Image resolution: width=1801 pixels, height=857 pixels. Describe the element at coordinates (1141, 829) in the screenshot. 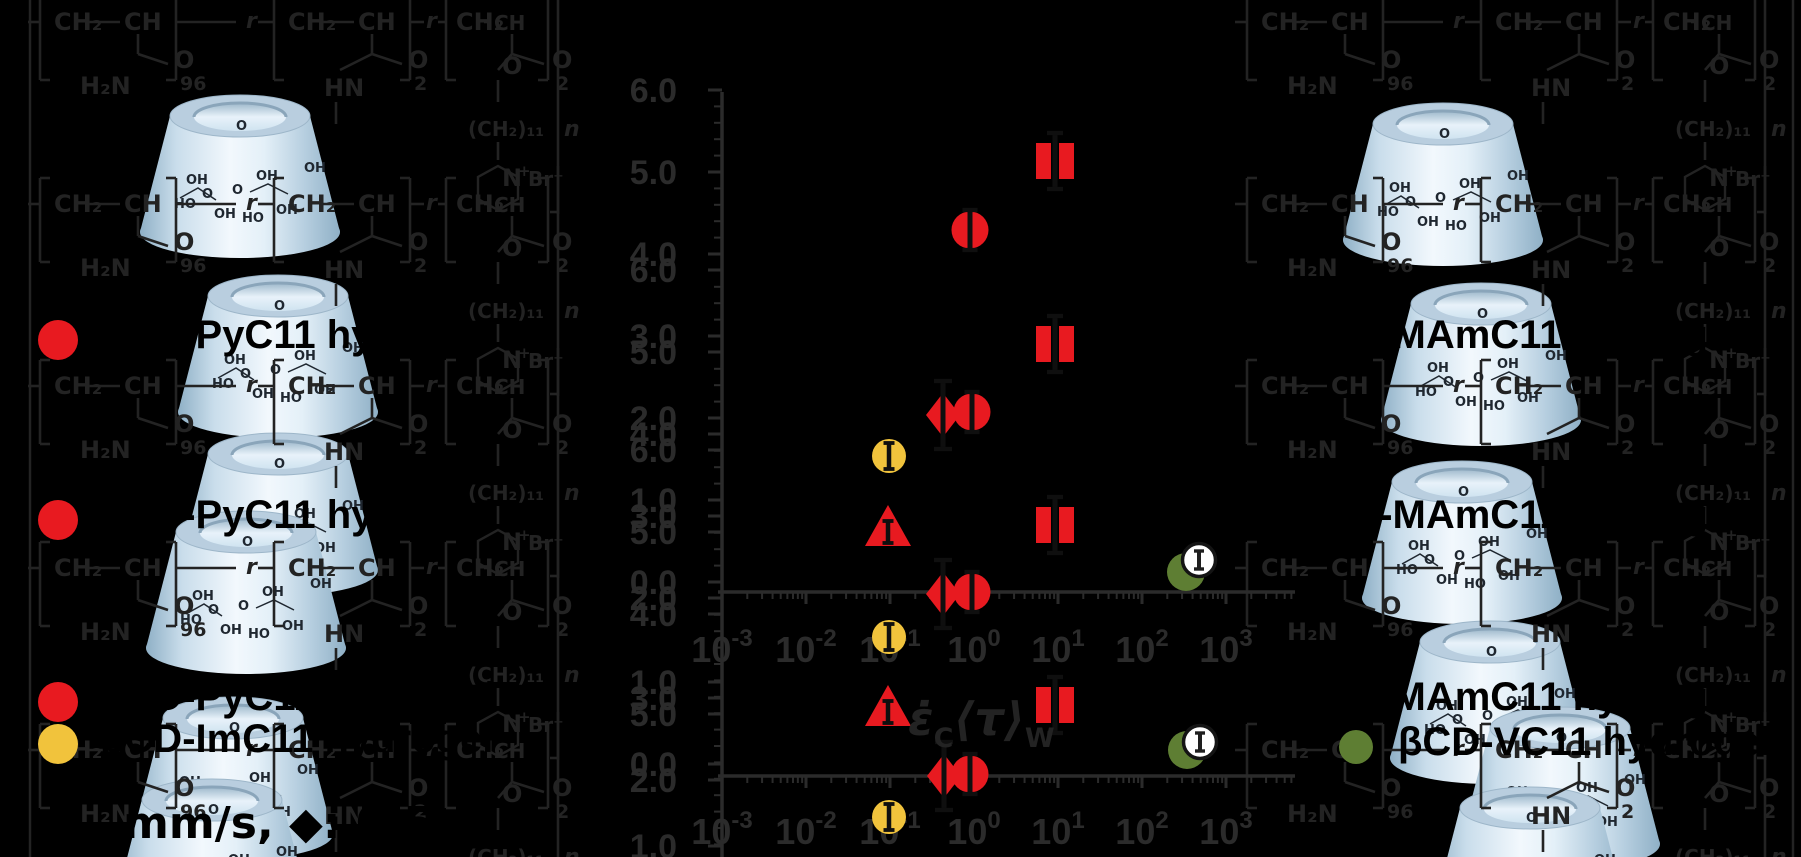

I see `x-tick-label: 10²` at that location.